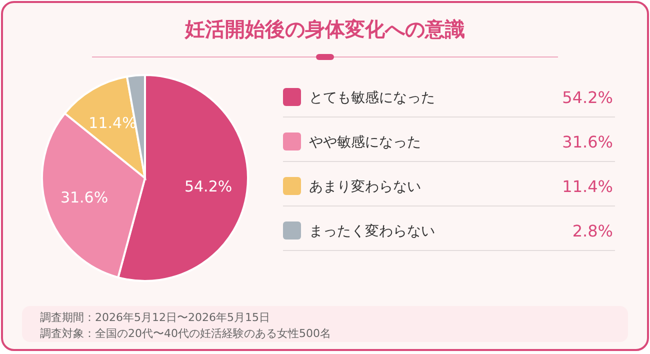  I want to click on legend-label: まったく変わらない, so click(372, 232).